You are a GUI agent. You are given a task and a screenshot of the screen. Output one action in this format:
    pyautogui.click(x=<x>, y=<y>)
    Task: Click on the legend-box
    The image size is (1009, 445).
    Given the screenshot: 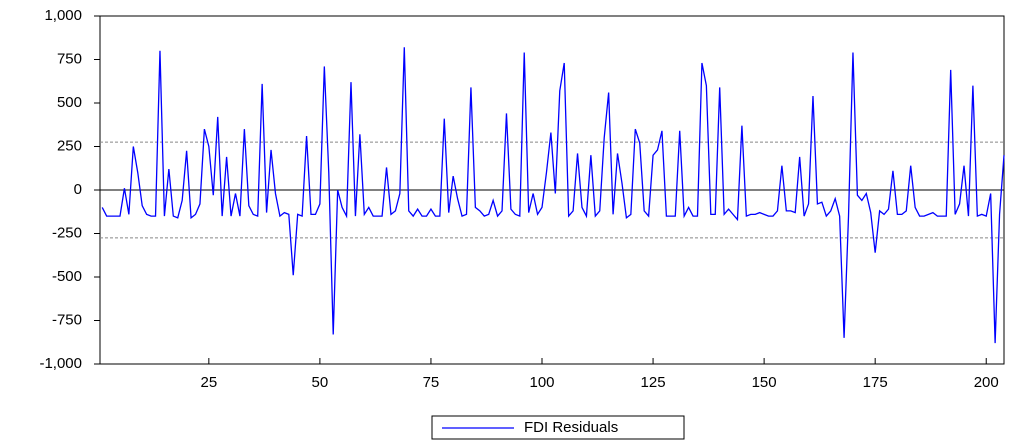 What is the action you would take?
    pyautogui.click(x=558, y=427)
    